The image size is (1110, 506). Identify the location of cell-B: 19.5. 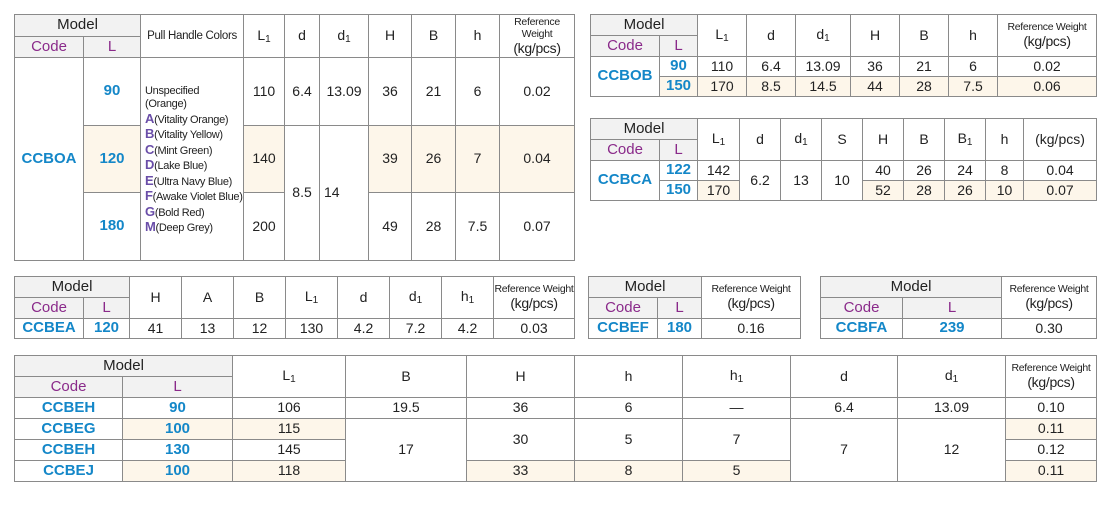
(406, 408).